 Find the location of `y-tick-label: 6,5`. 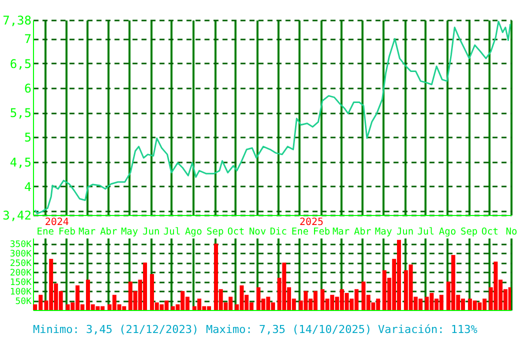

y-tick-label: 6,5 is located at coordinates (21, 63).